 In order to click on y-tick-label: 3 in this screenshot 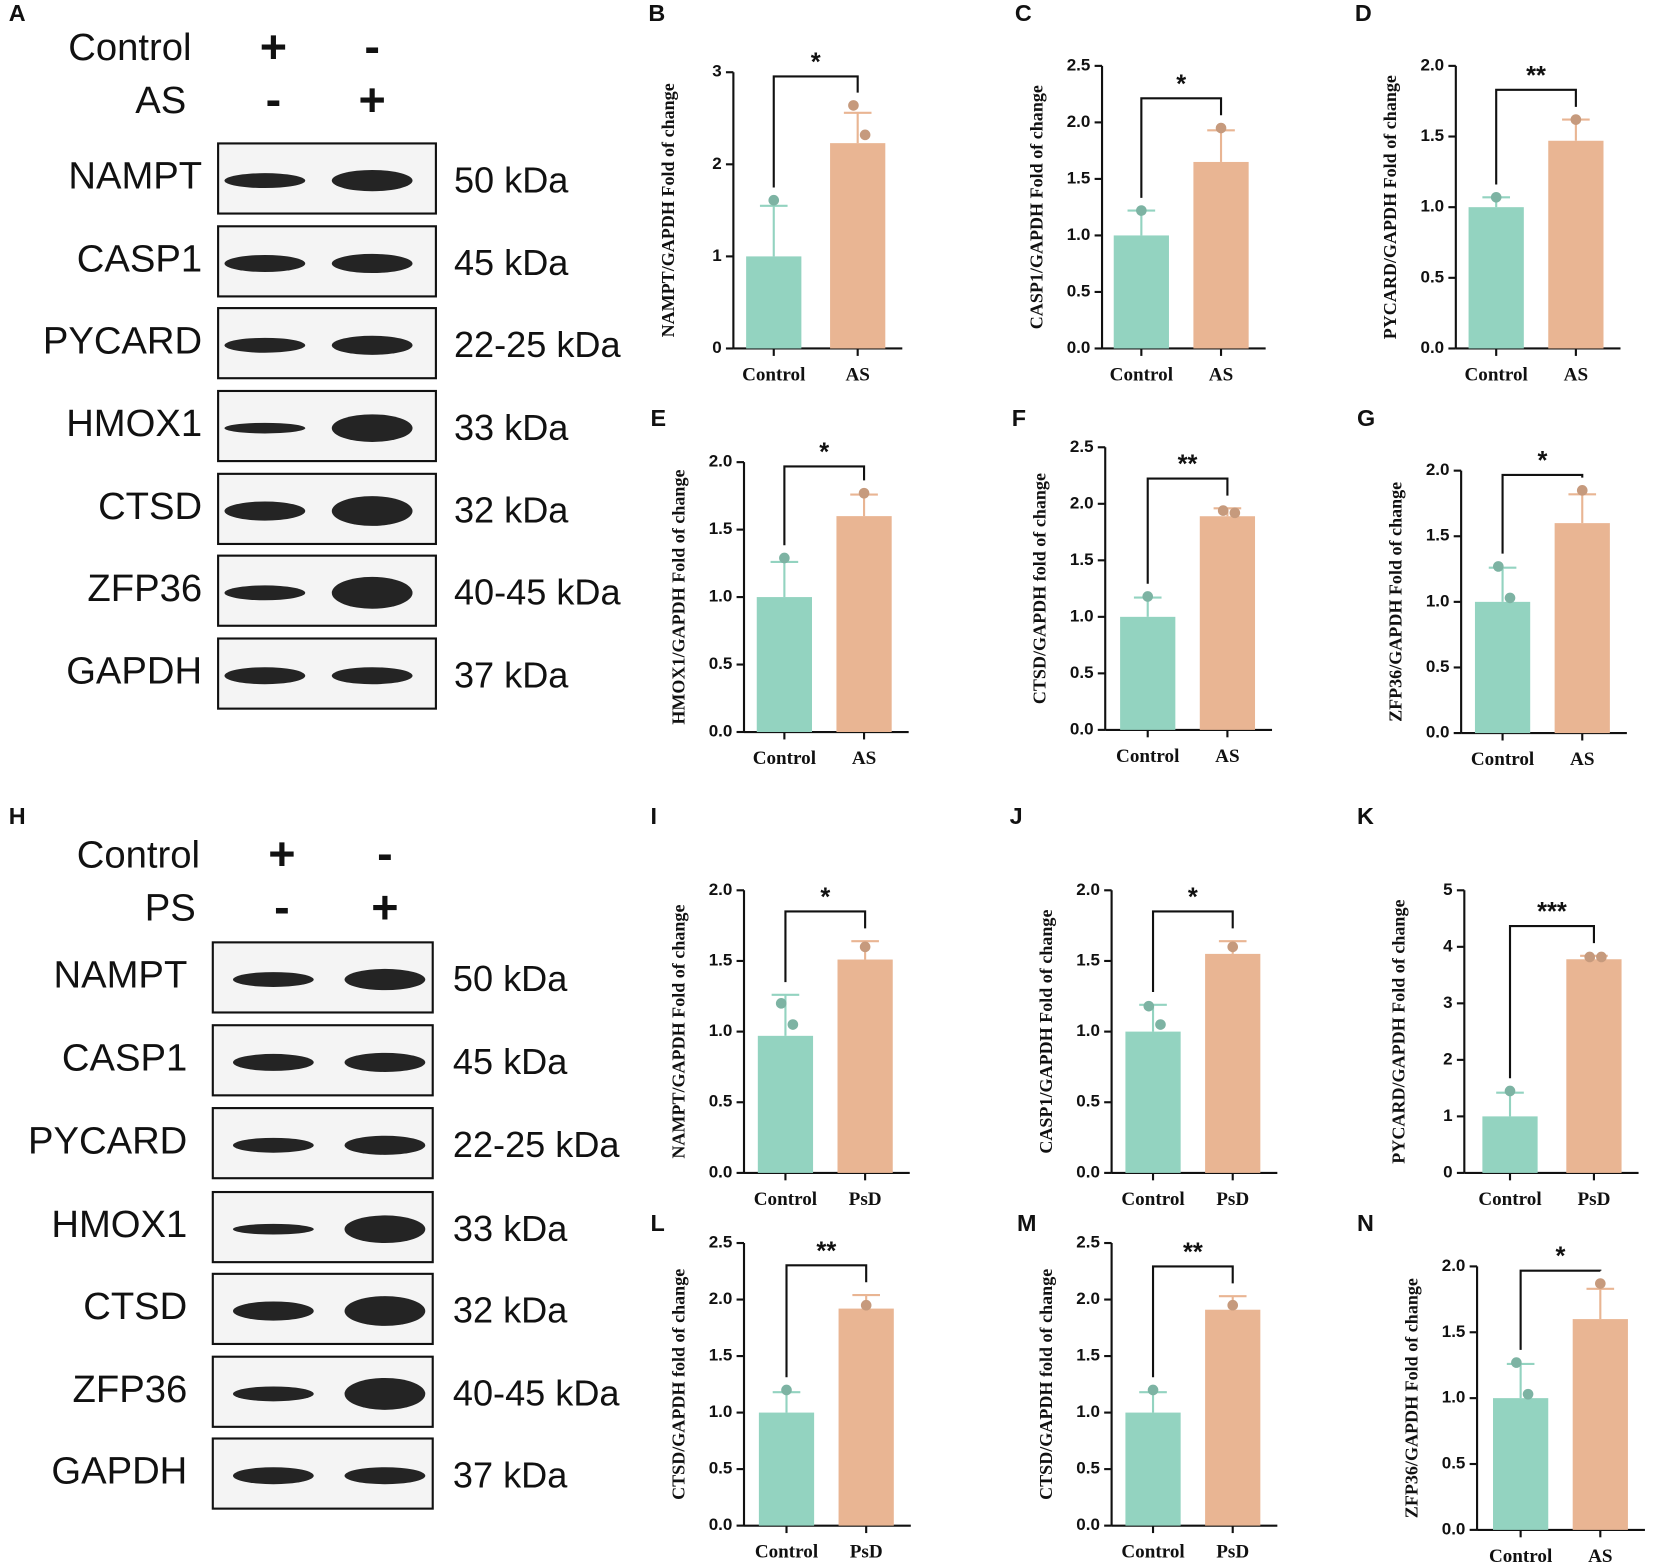, I will do `click(1447, 1002)`.